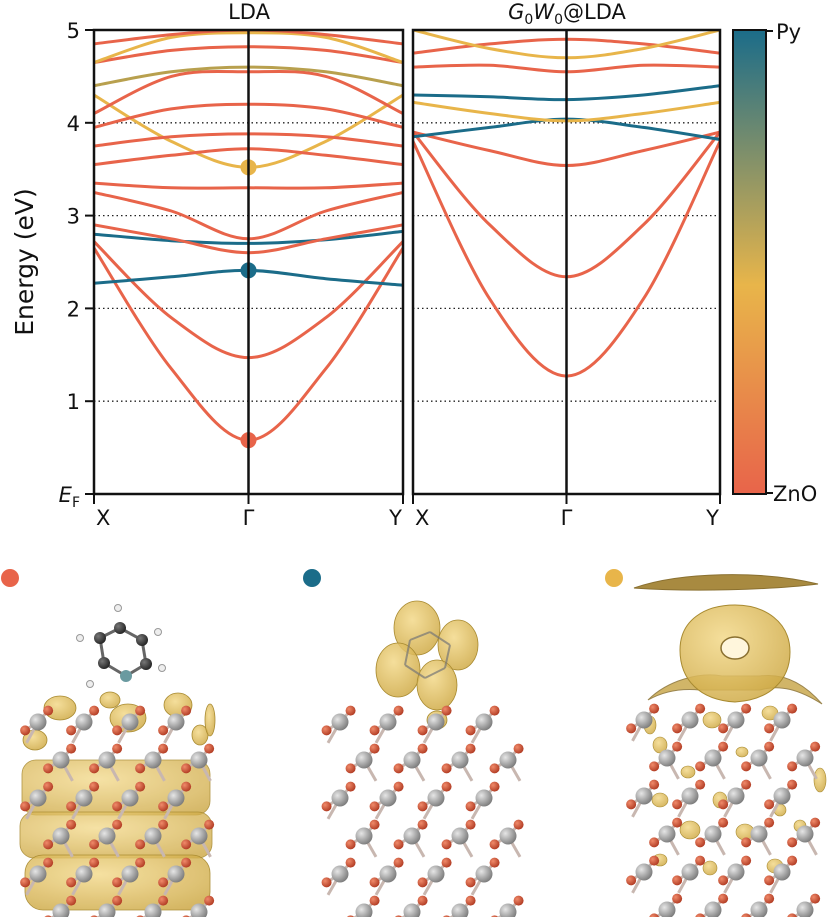 This screenshot has height=917, width=830. Describe the element at coordinates (248, 38) in the screenshot. I see `band-line` at that location.